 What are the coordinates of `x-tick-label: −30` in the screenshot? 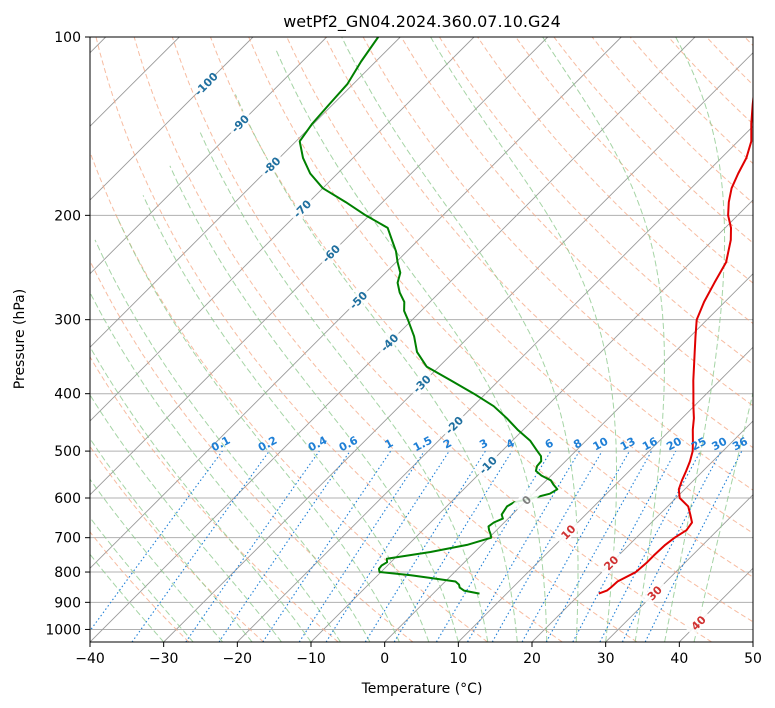 It's located at (164, 659).